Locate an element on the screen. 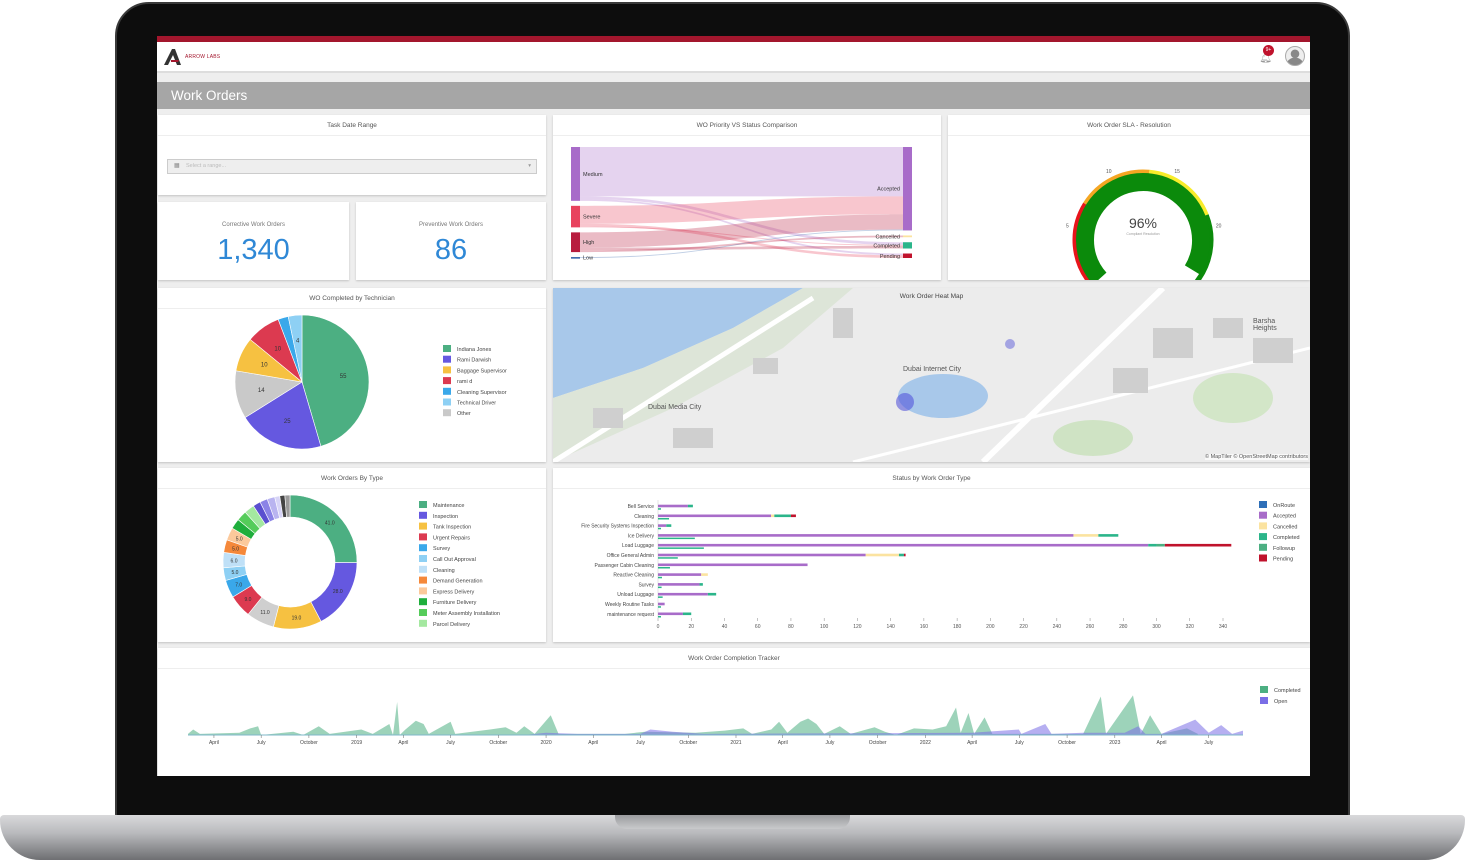  legend-label: Cleaning Supervisor is located at coordinates (482, 393).